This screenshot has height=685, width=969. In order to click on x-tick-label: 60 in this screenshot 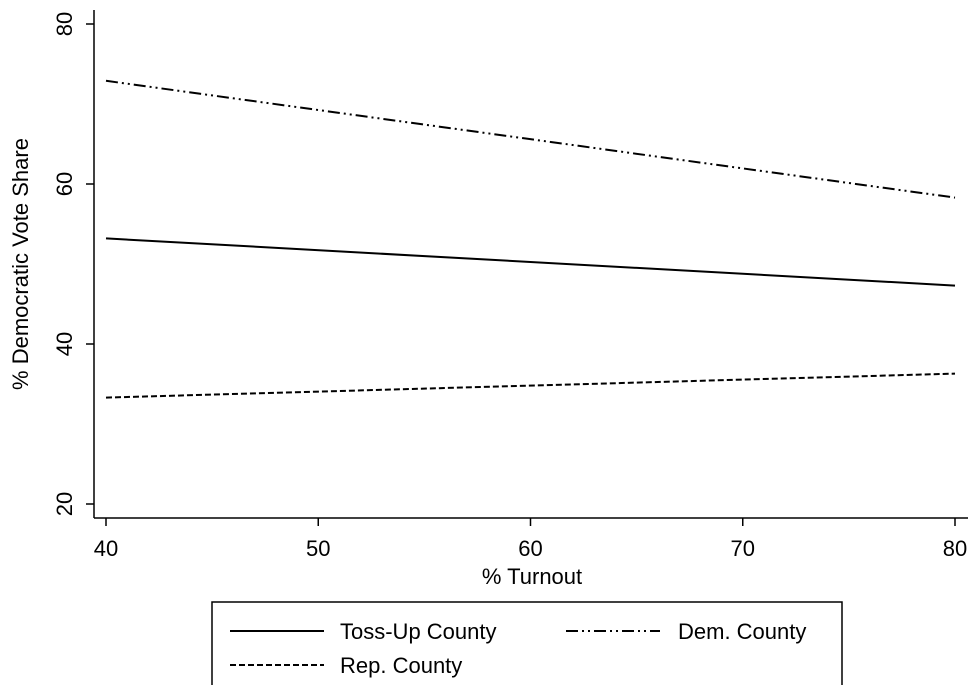, I will do `click(530, 548)`.